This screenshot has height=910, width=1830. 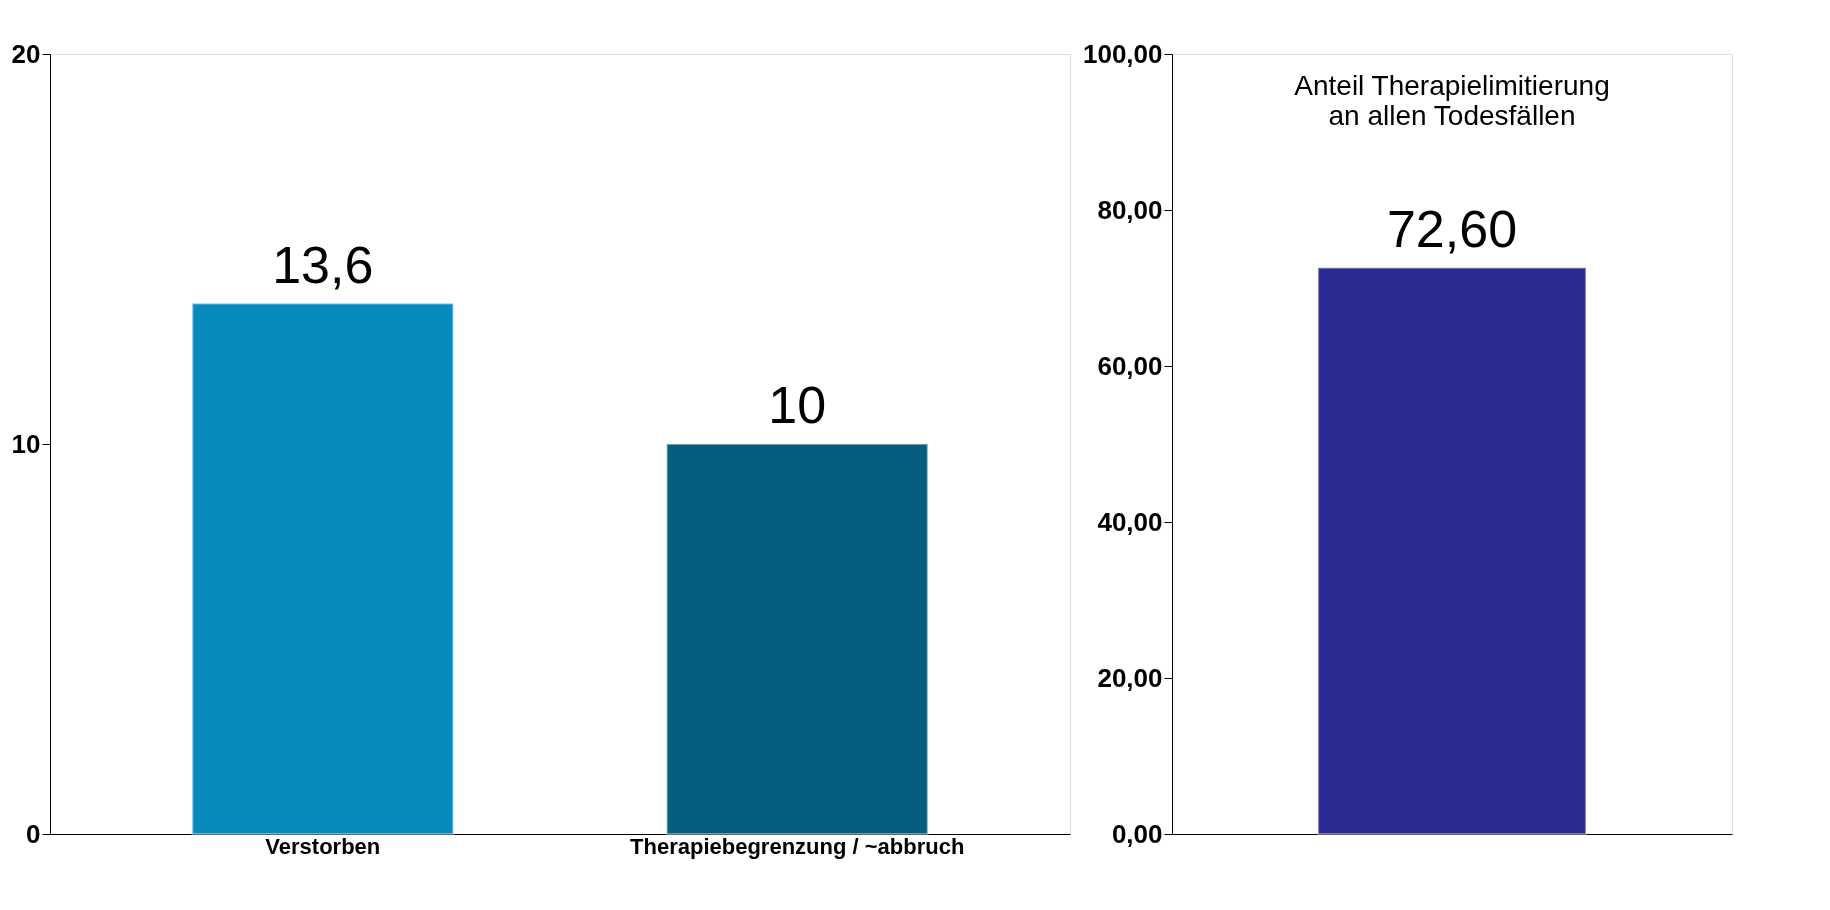 I want to click on y-tick-label: 60,00, so click(x=1130, y=365).